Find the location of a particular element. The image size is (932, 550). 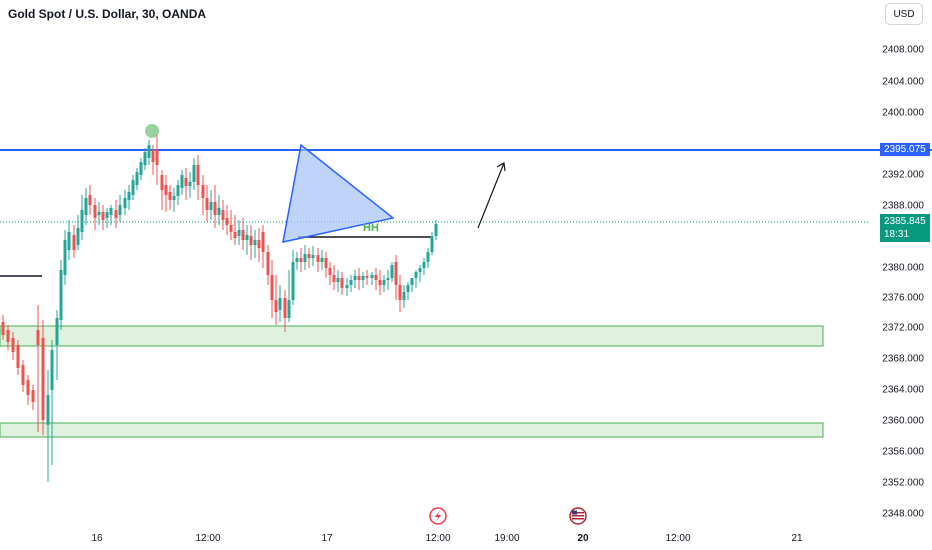

hline-price-label: 2395.075 is located at coordinates (905, 149).